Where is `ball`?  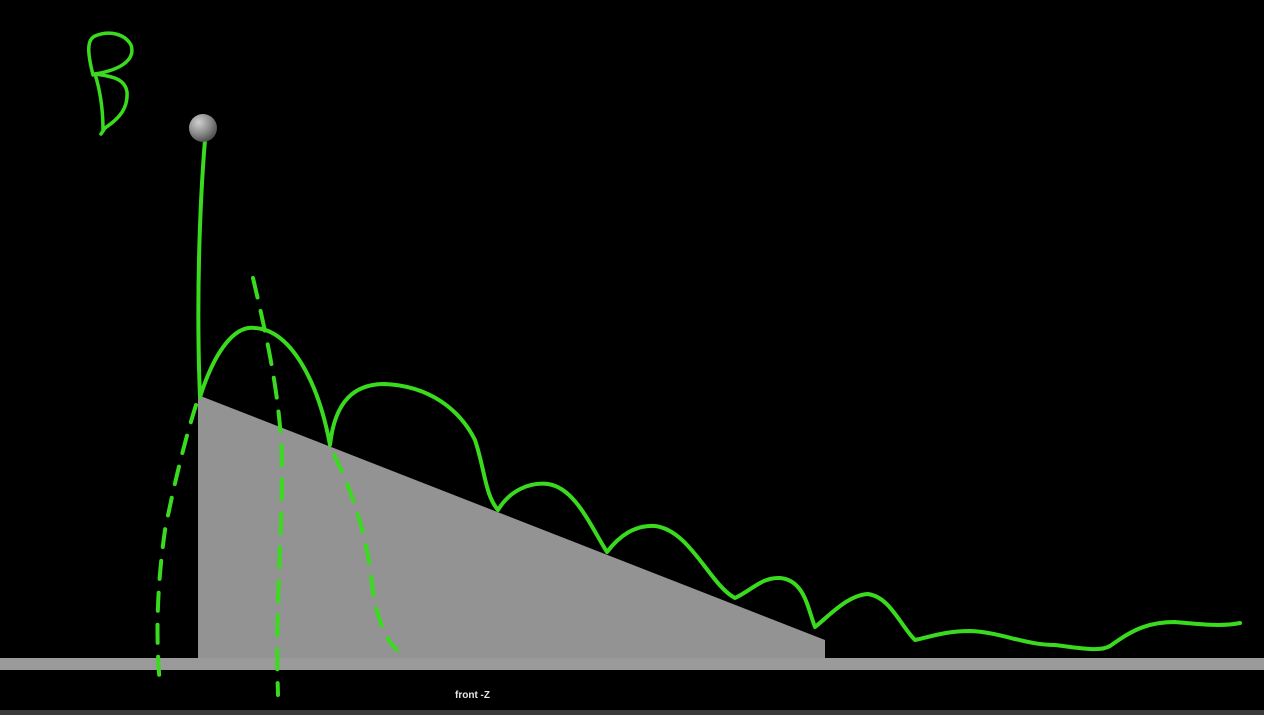 ball is located at coordinates (203, 128).